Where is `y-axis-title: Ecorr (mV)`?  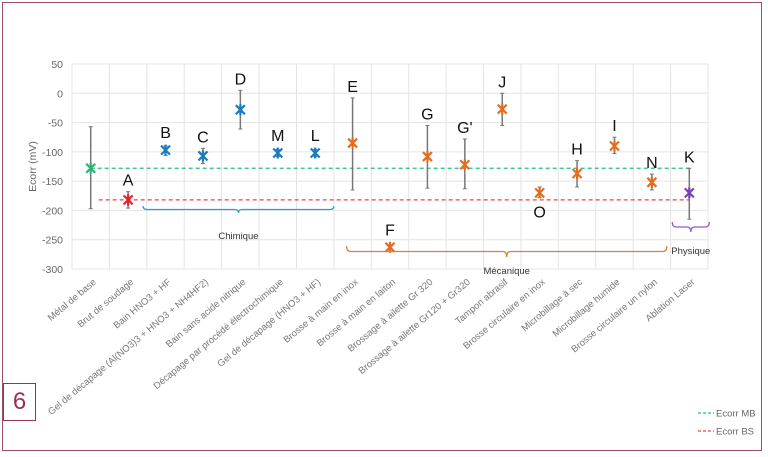
y-axis-title: Ecorr (mV) is located at coordinates (33, 166).